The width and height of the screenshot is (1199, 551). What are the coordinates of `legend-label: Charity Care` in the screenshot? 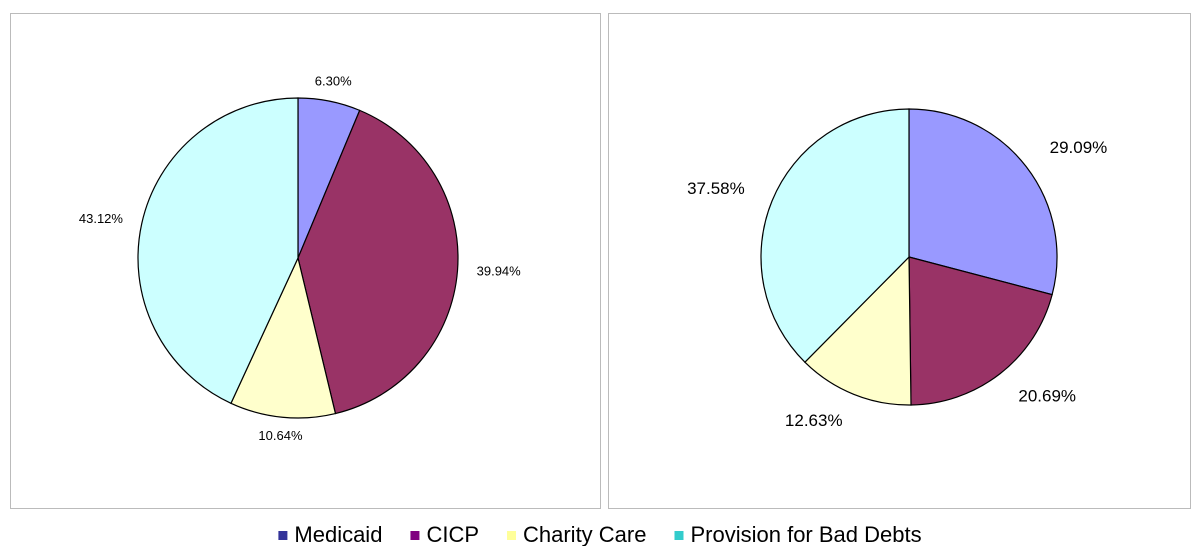 It's located at (584, 534).